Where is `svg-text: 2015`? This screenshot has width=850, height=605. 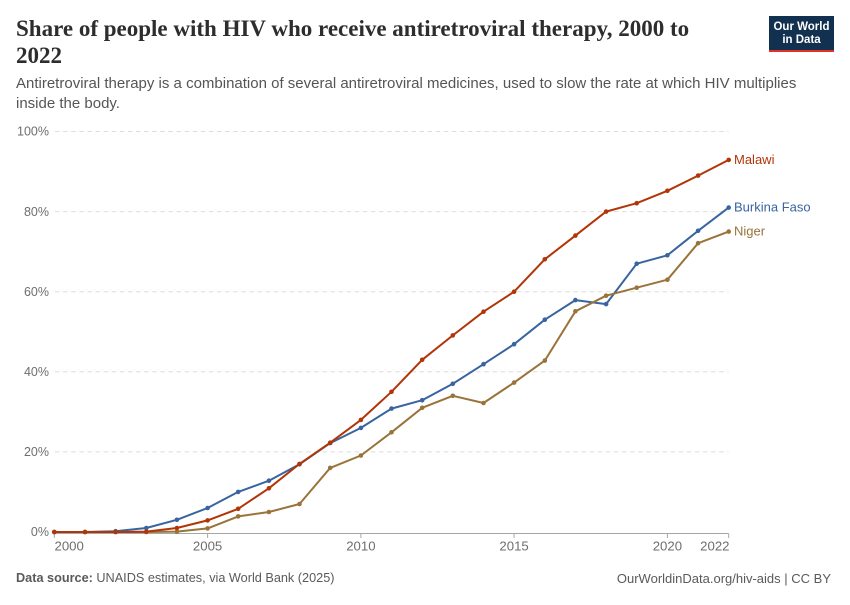 svg-text: 2015 is located at coordinates (513, 546).